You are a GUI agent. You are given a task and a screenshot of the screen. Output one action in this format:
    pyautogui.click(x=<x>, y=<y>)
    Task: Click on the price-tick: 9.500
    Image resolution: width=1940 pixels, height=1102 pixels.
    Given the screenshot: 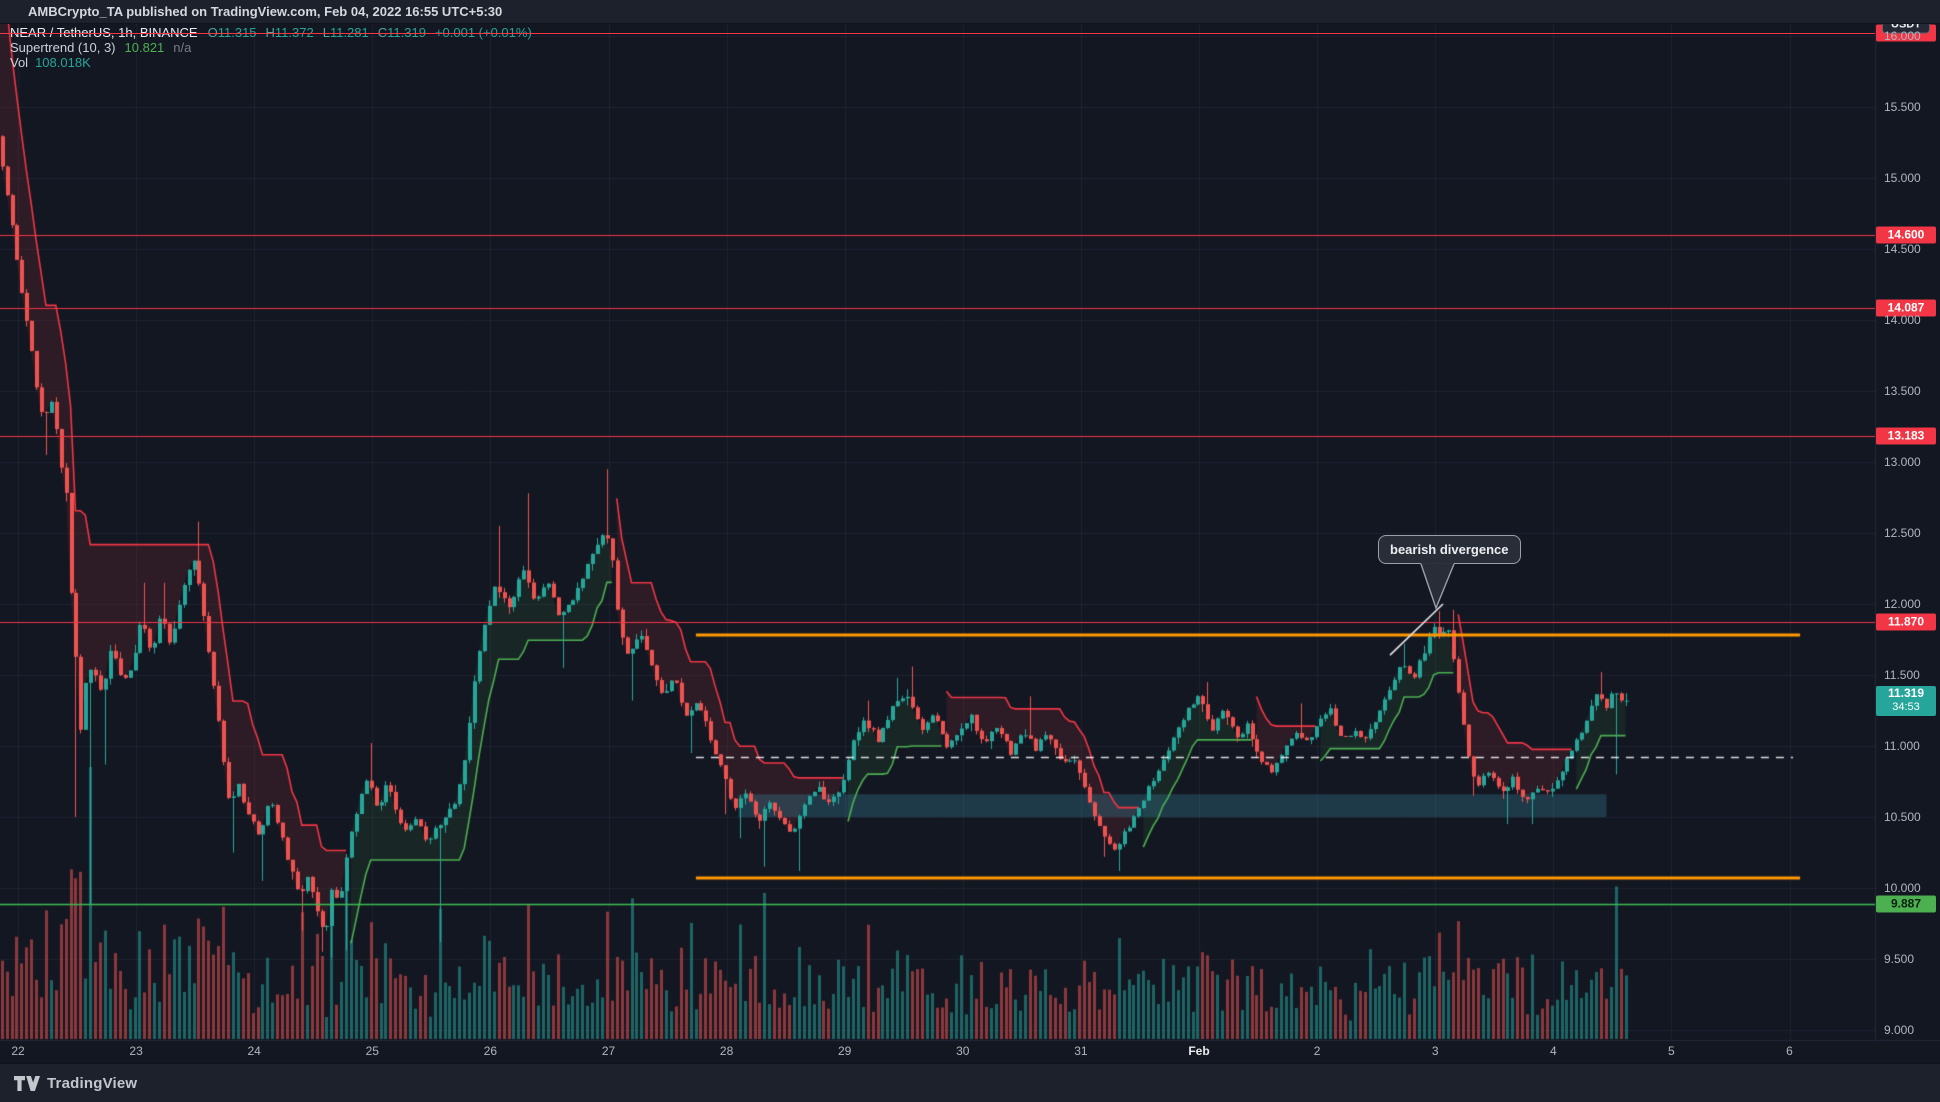 What is the action you would take?
    pyautogui.click(x=1899, y=959)
    